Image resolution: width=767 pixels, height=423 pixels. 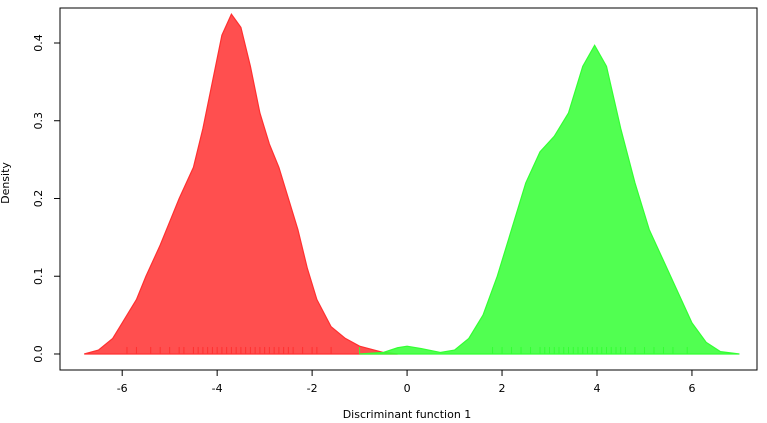 What do you see at coordinates (691, 388) in the screenshot?
I see `x-tick-label: 6` at bounding box center [691, 388].